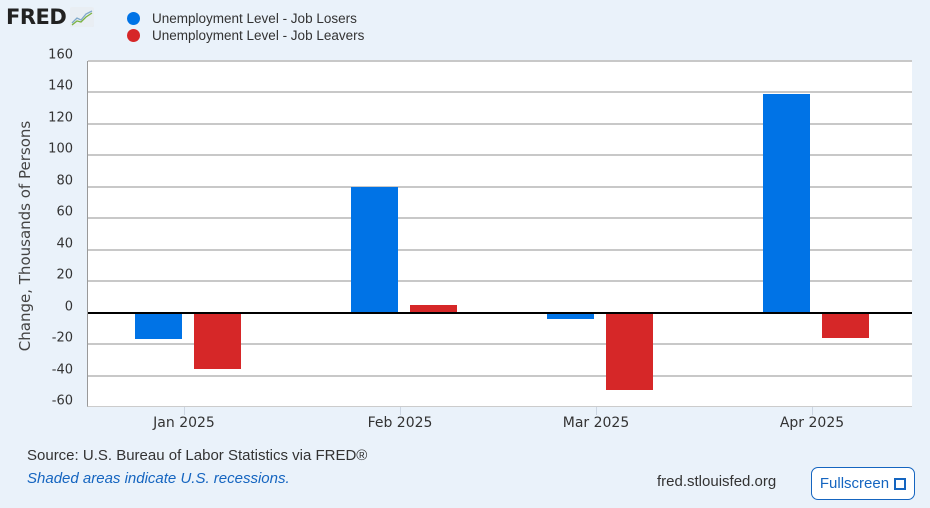 This screenshot has width=930, height=508. What do you see at coordinates (25, 236) in the screenshot?
I see `y-axis-label: Change, Thousands of Persons` at bounding box center [25, 236].